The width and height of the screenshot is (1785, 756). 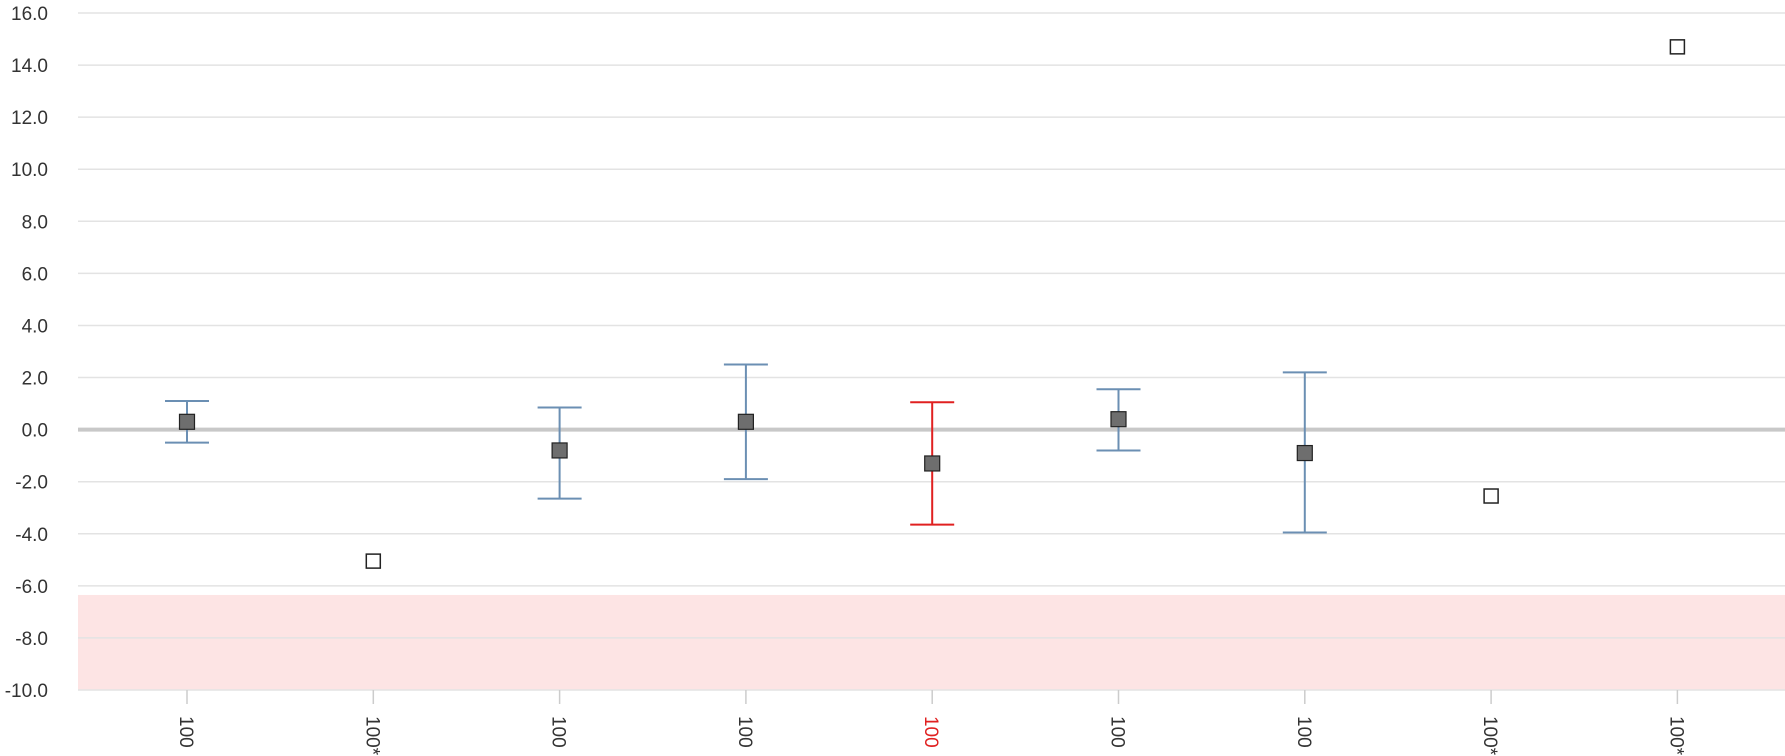 I want to click on y-tick-label: 16.0, so click(x=29, y=14).